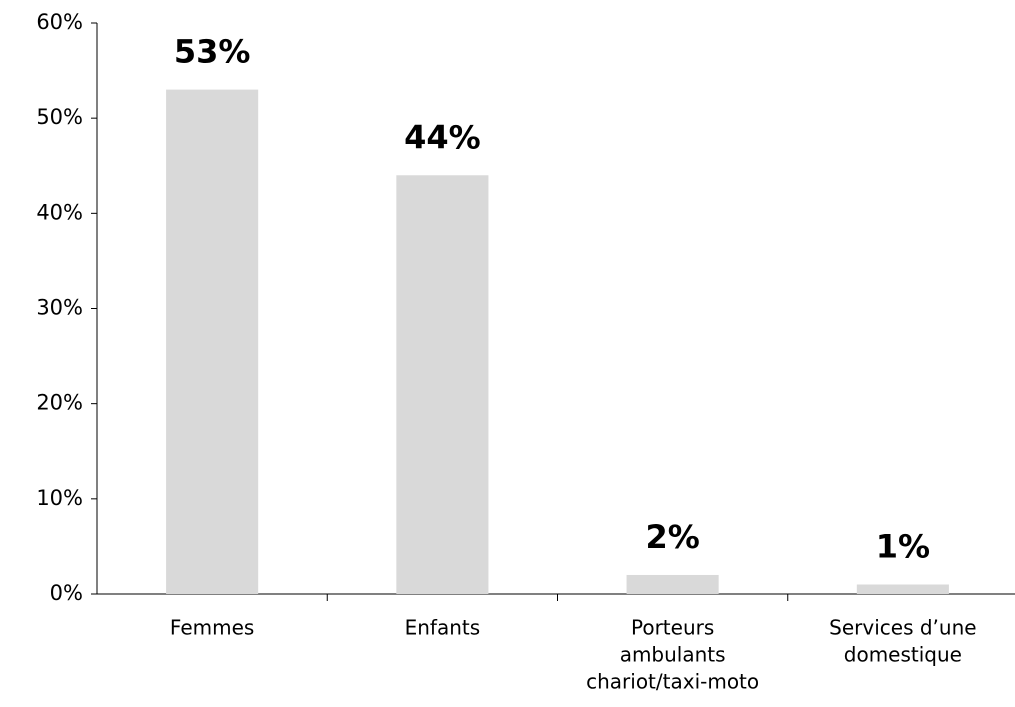  What do you see at coordinates (212, 52) in the screenshot?
I see `value-label: 53%` at bounding box center [212, 52].